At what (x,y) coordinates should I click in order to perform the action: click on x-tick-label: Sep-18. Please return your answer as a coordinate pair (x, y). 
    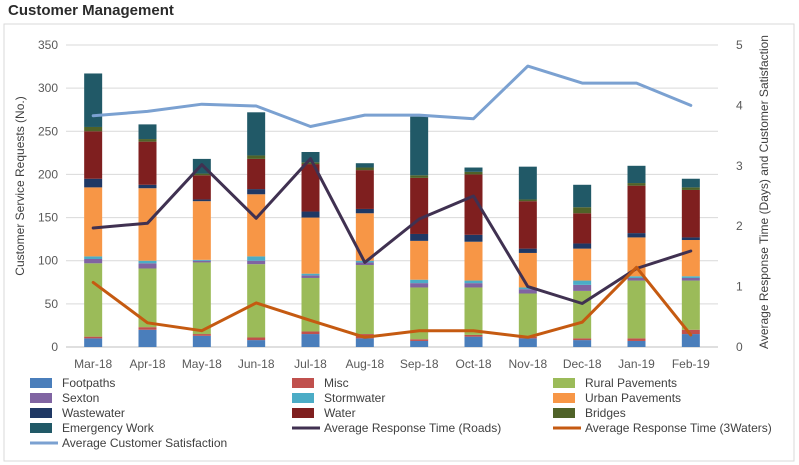
    Looking at the image, I should click on (419, 364).